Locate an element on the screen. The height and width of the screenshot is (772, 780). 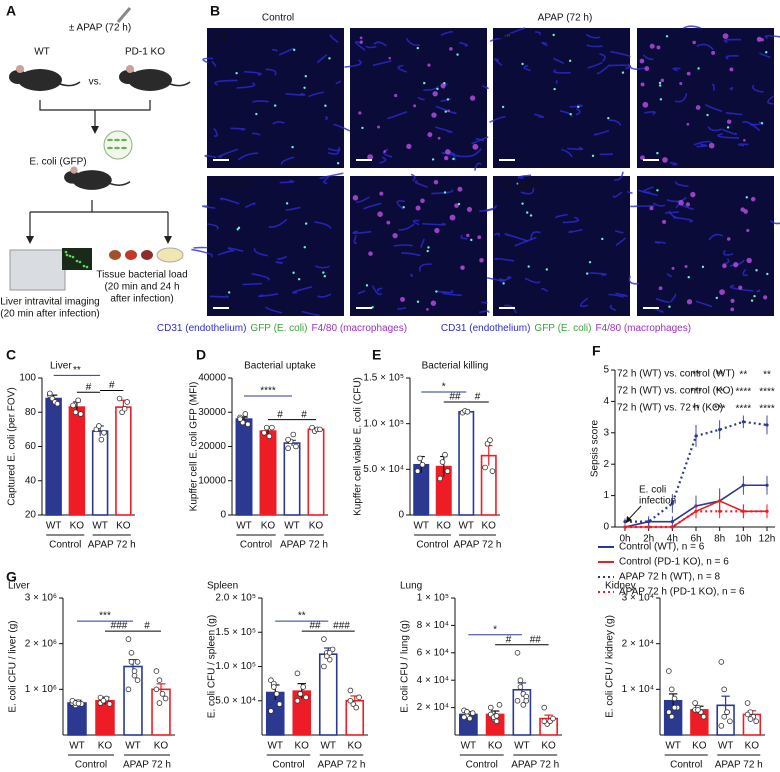
mouse-head is located at coordinates (72, 177).